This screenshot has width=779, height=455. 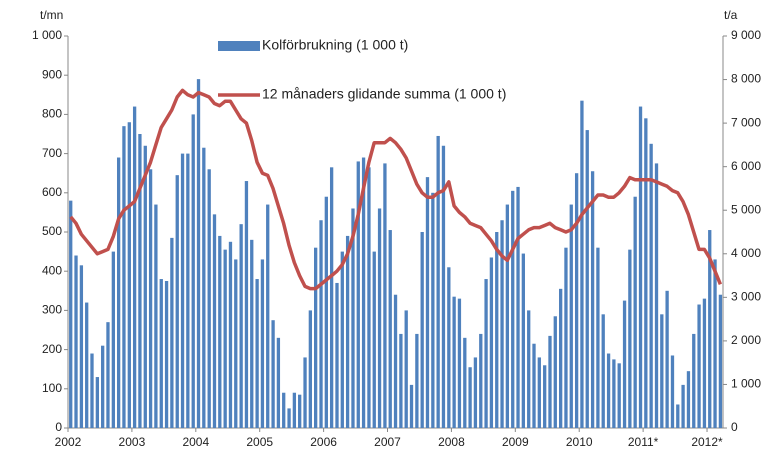 I want to click on x-tick-label: 2009, so click(x=515, y=442).